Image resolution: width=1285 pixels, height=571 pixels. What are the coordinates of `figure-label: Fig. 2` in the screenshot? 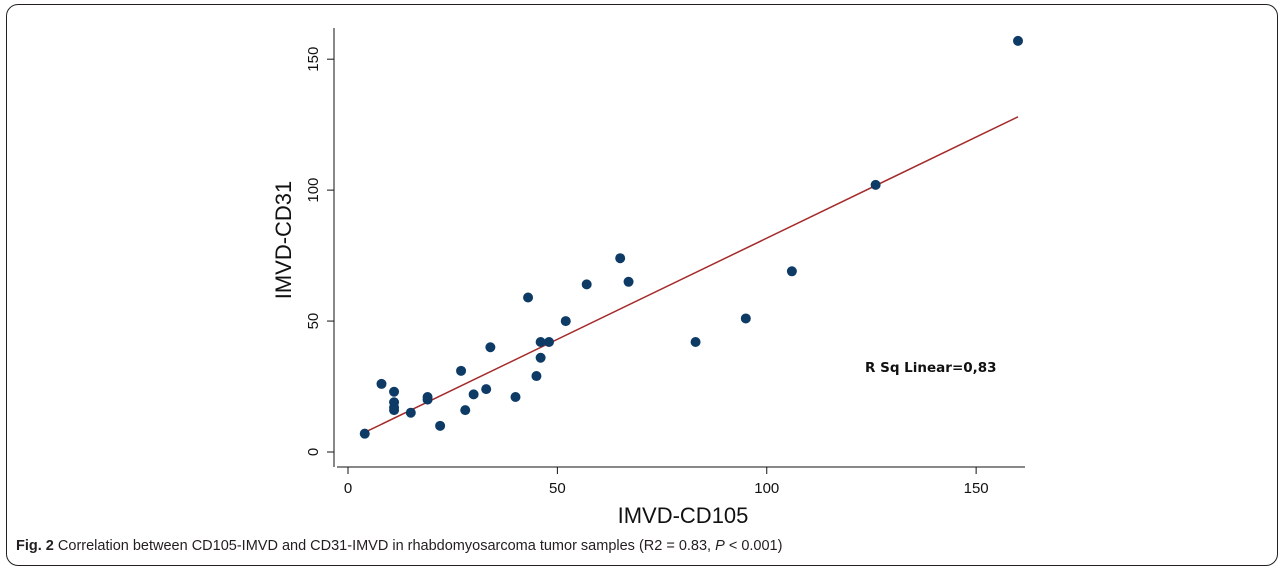 It's located at (35, 546).